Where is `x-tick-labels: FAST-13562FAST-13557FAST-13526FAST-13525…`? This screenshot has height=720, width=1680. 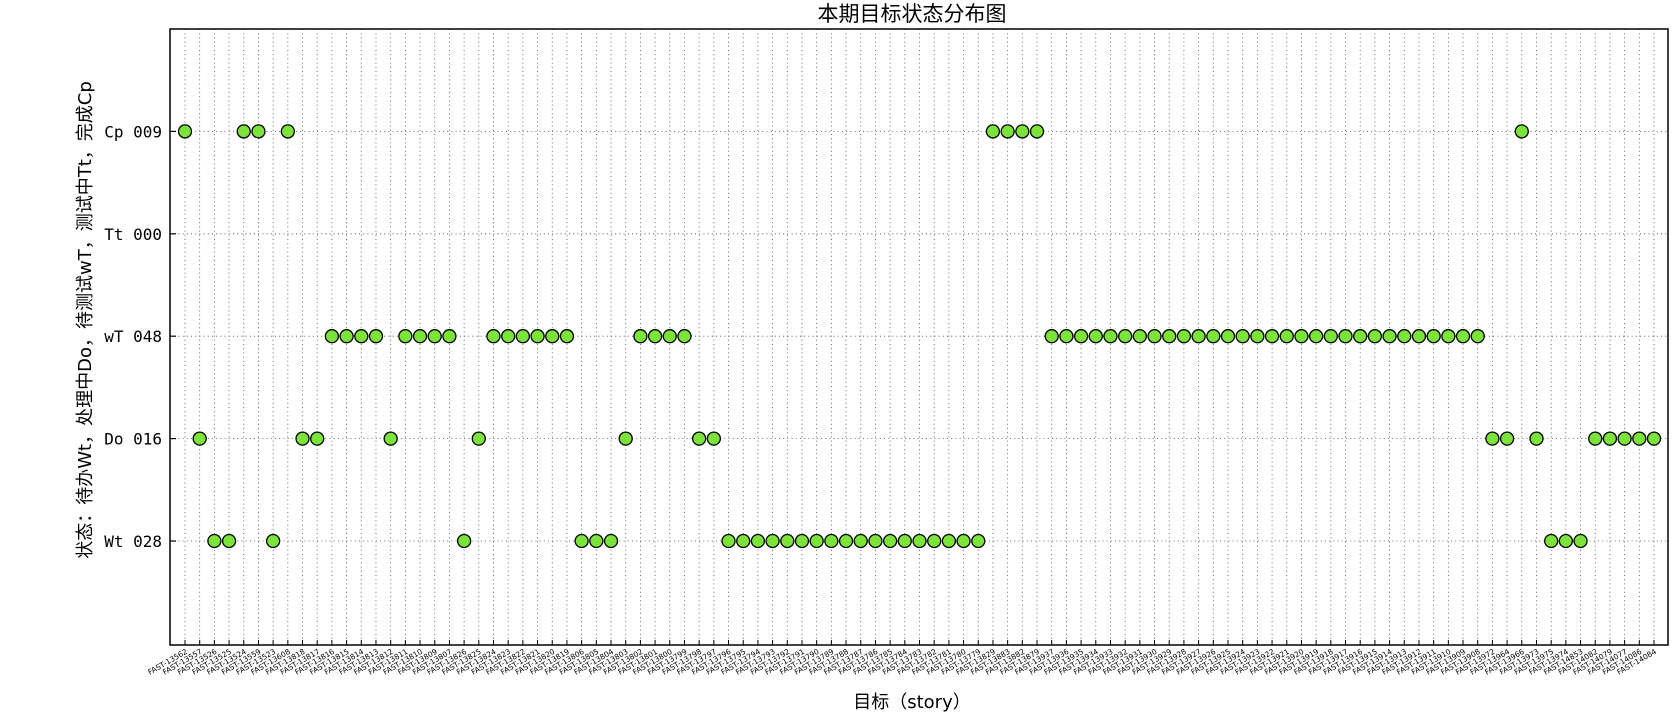
x-tick-labels: FAST-13562FAST-13557FAST-13526FAST-13525… is located at coordinates (902, 662).